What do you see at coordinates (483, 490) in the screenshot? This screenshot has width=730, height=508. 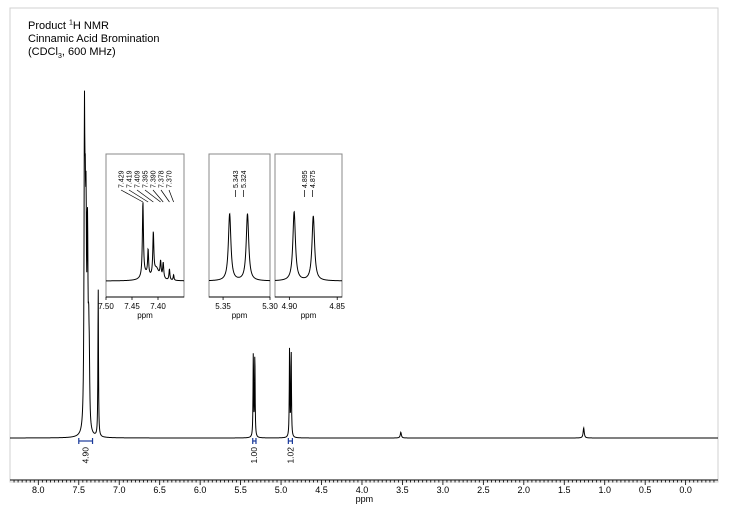 I see `x-tick-label: 2.5` at bounding box center [483, 490].